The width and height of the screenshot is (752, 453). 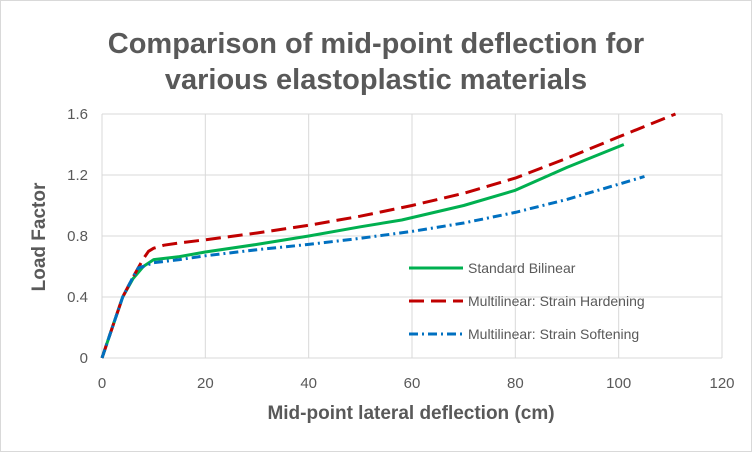 I want to click on x-tick-label: 20, so click(x=205, y=383).